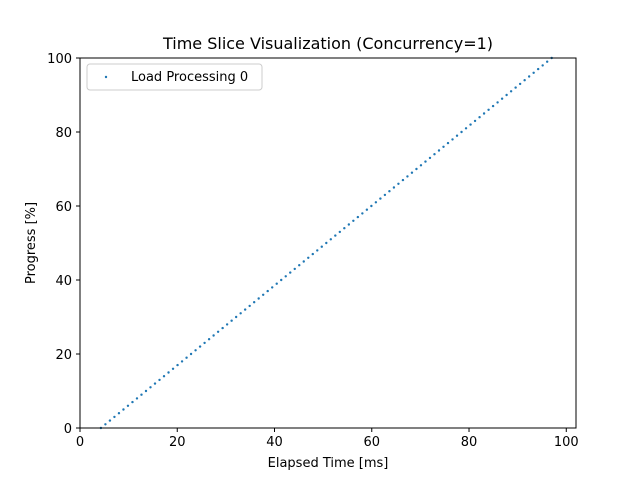 This screenshot has width=640, height=480. What do you see at coordinates (328, 463) in the screenshot?
I see `x-axis-label: Elapsed Time [ms]` at bounding box center [328, 463].